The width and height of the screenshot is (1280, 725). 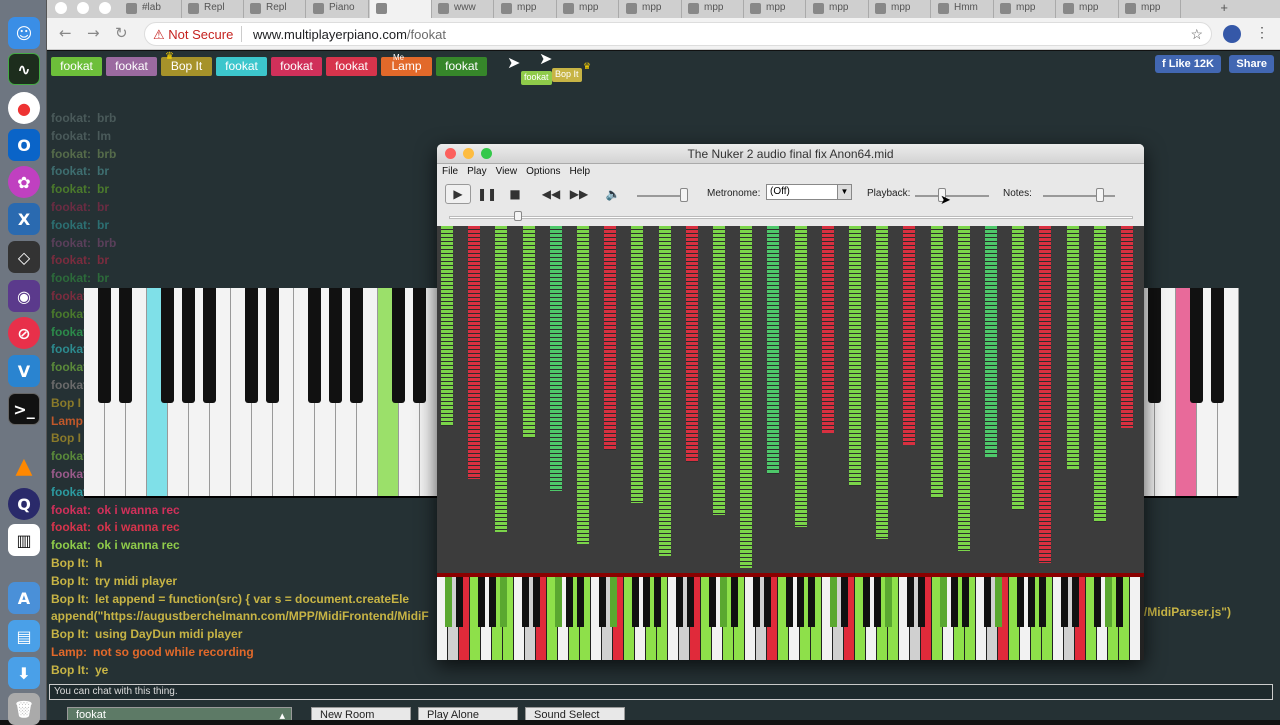 What do you see at coordinates (24, 182) in the screenshot?
I see `flower-app-icon: ✿` at bounding box center [24, 182].